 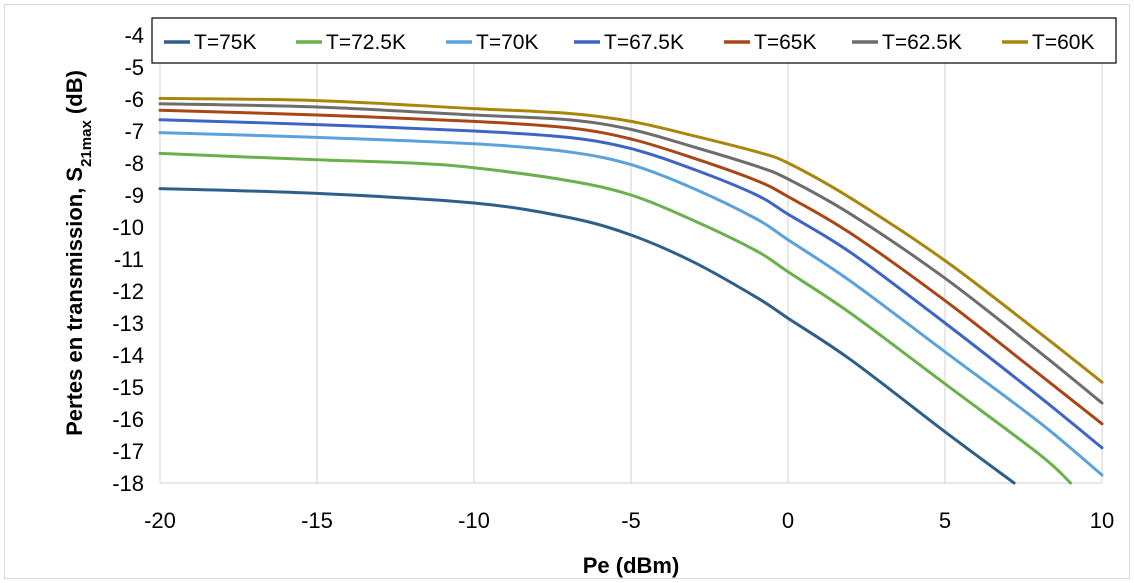 What do you see at coordinates (317, 520) in the screenshot?
I see `x-tick-label: -15` at bounding box center [317, 520].